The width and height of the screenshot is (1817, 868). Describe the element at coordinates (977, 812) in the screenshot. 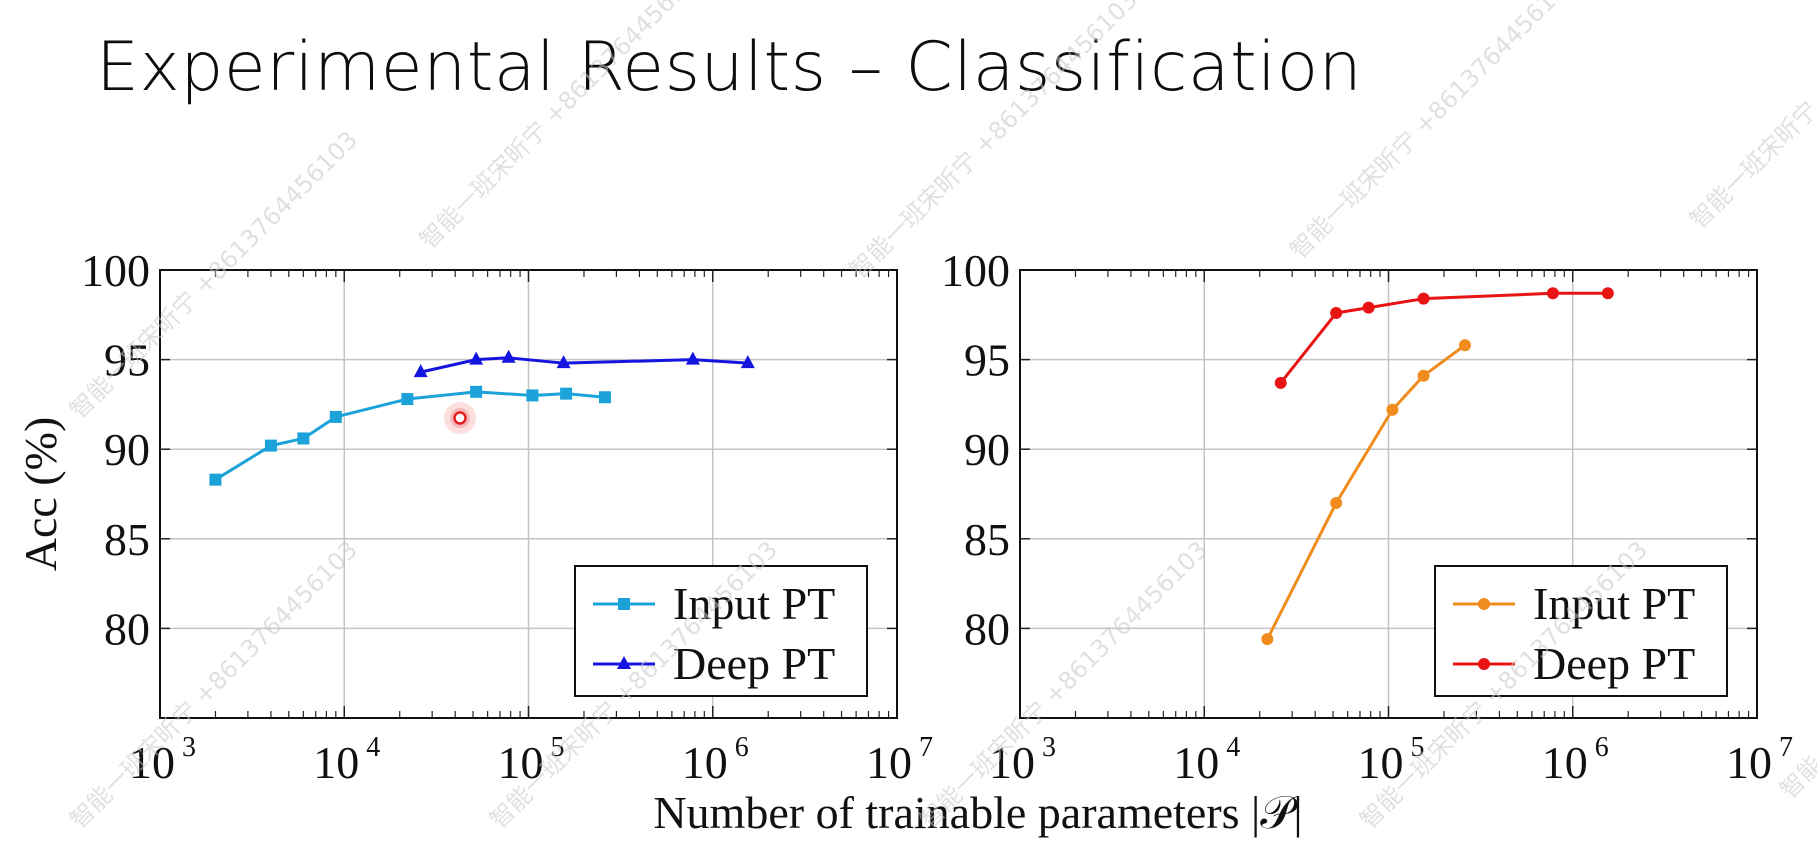

I see `x-axis-label: Number of trainable parameters |𝒫|` at that location.